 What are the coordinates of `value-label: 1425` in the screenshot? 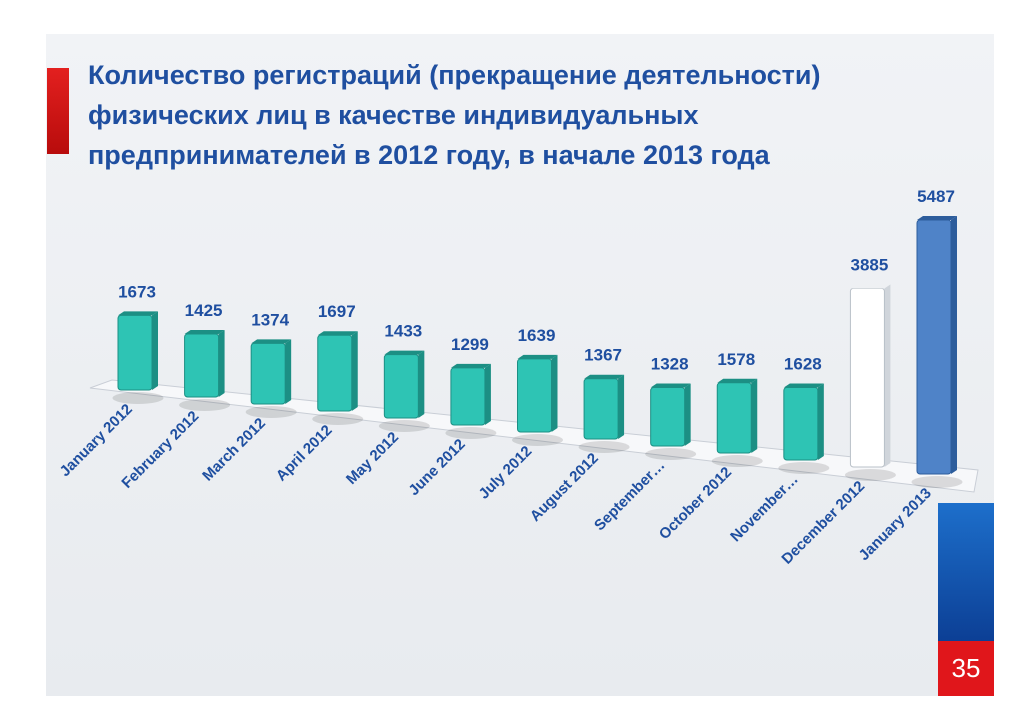 It's located at (204, 310).